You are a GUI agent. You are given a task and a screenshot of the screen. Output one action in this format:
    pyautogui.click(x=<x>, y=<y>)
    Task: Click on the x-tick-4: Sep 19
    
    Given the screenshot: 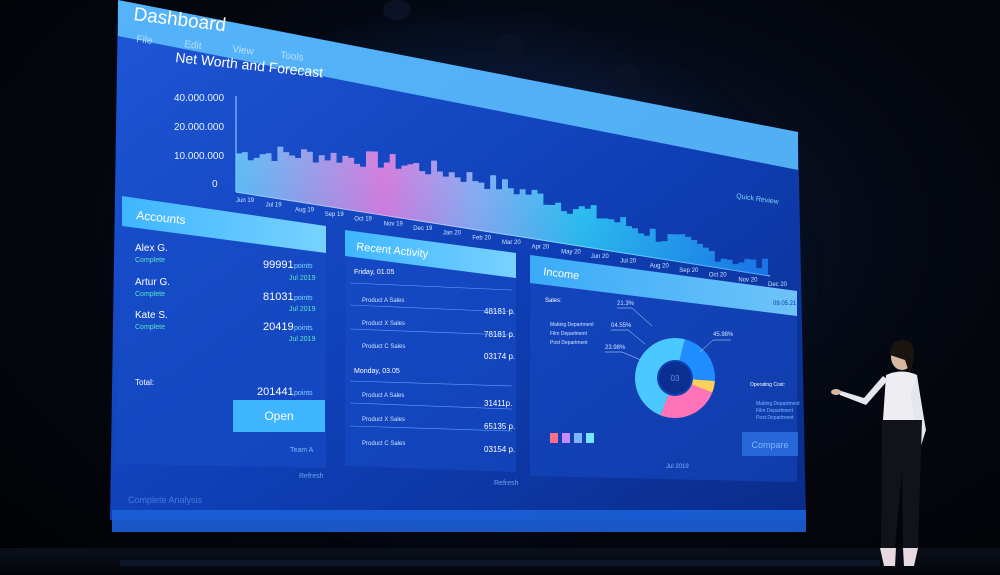 What is the action you would take?
    pyautogui.click(x=335, y=215)
    